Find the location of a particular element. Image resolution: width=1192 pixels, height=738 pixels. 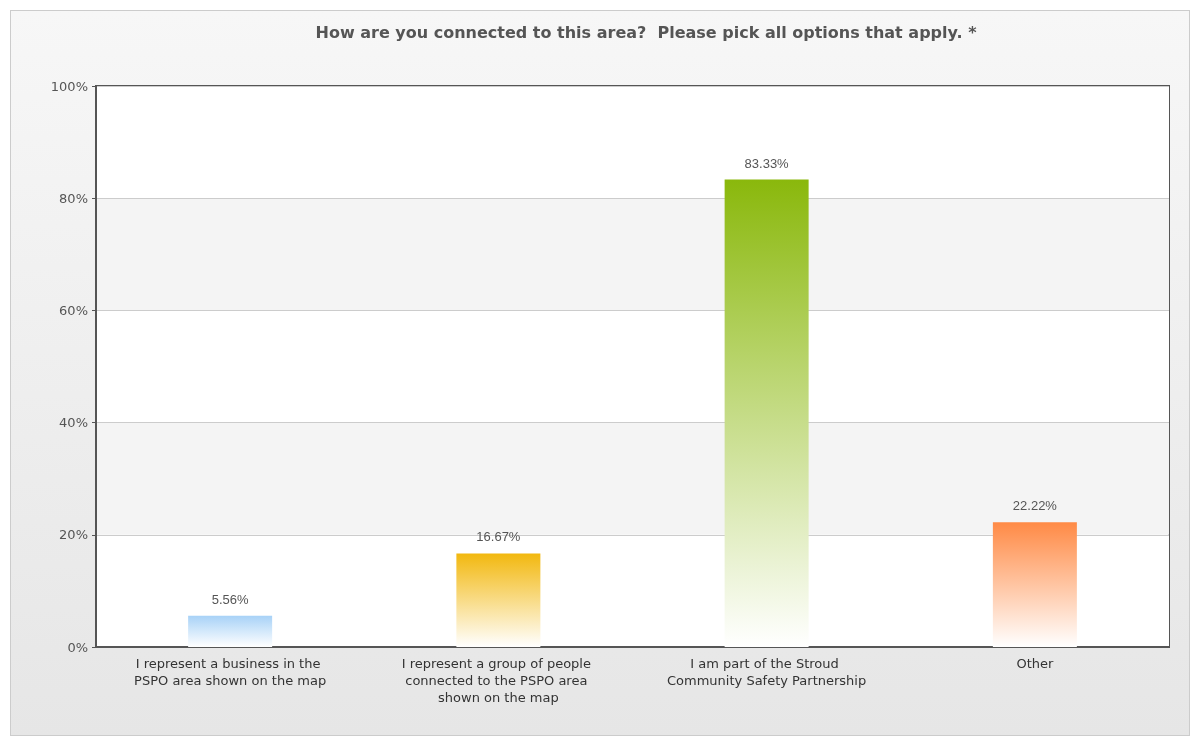

x-tick-label: I represent a group of people connected to the PSPO area shown on the map is located at coordinates (498, 680).